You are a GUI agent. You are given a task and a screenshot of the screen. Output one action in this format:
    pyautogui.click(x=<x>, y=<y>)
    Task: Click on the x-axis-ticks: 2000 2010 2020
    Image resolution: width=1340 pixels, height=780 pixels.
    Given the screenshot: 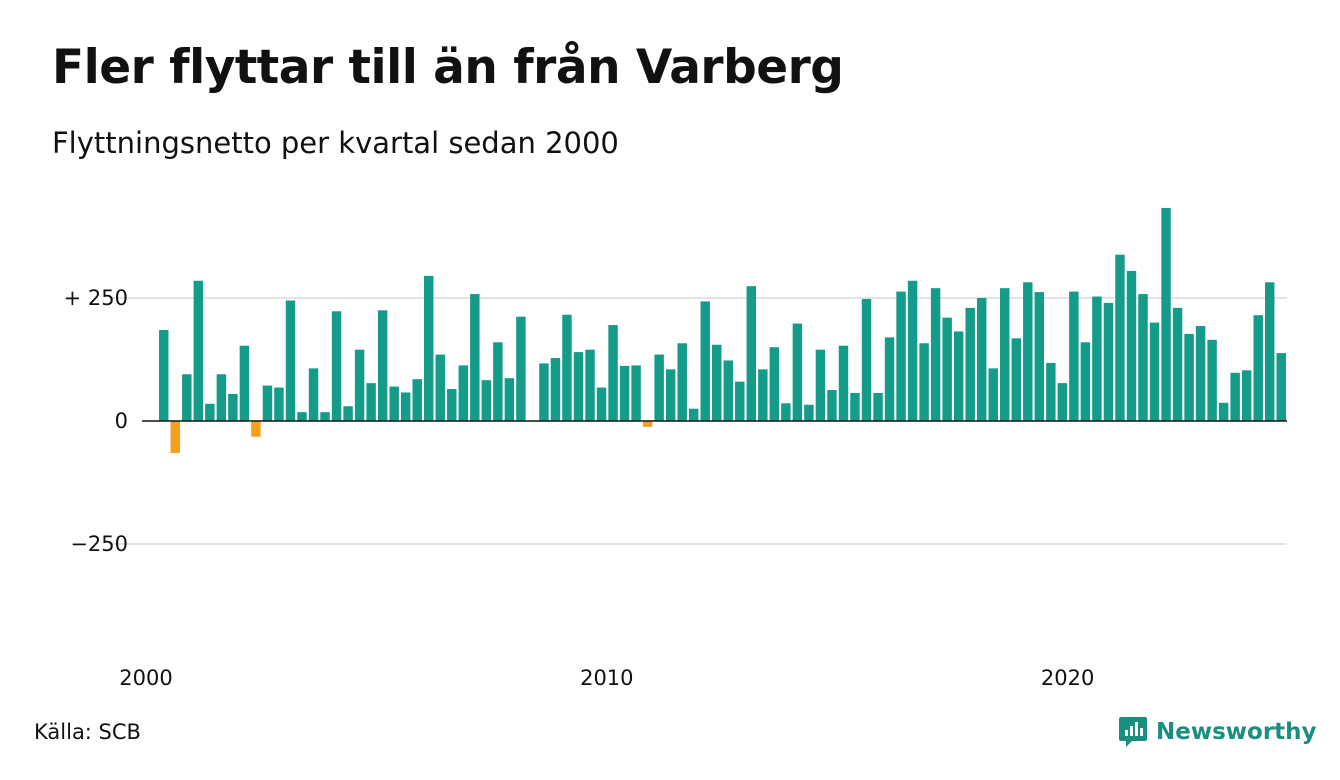 What is the action you would take?
    pyautogui.click(x=606, y=678)
    